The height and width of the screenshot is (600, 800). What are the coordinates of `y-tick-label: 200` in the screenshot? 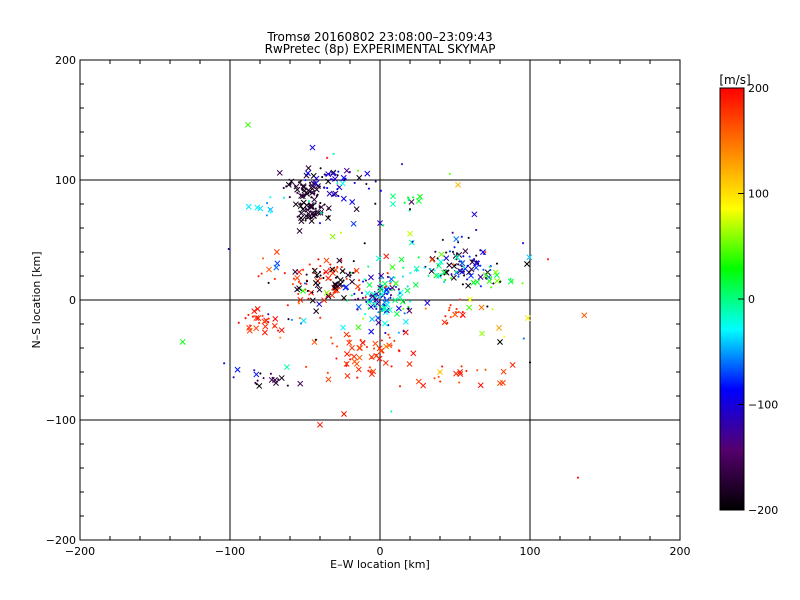 It's located at (65, 60).